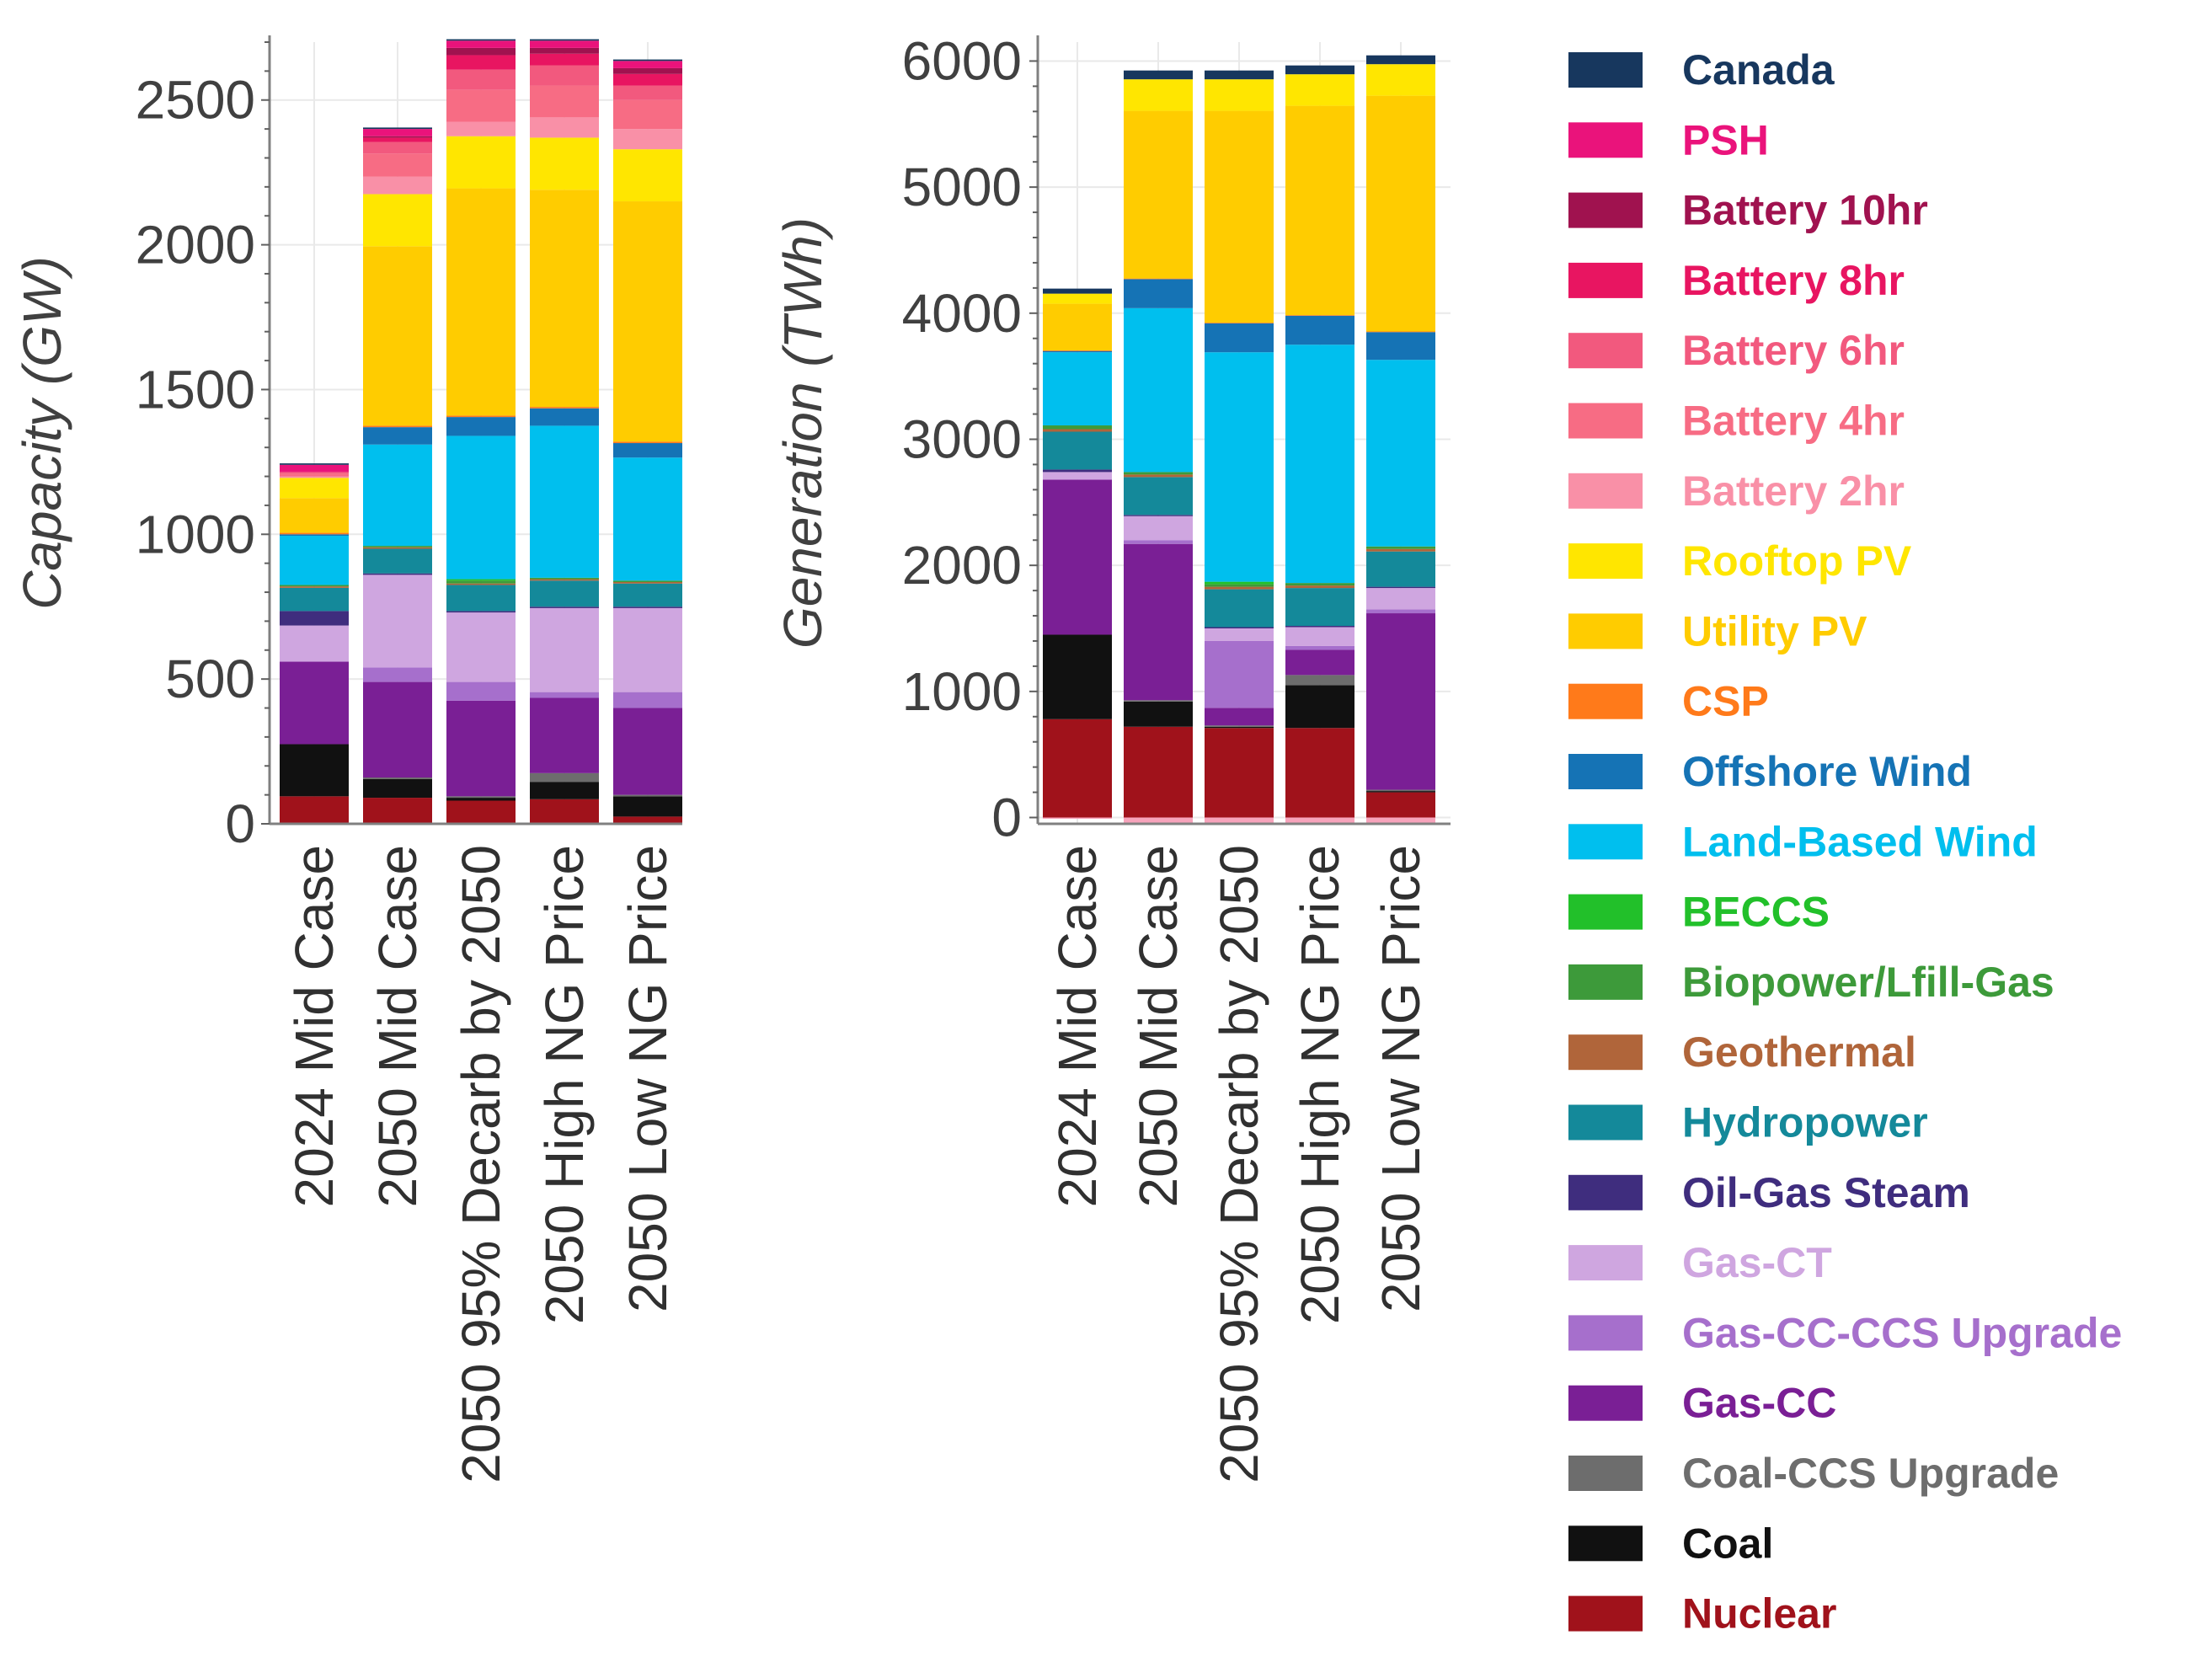  Describe the element at coordinates (1793, 280) in the screenshot. I see `legend-label-battery-8hr: Battery 8hr` at that location.